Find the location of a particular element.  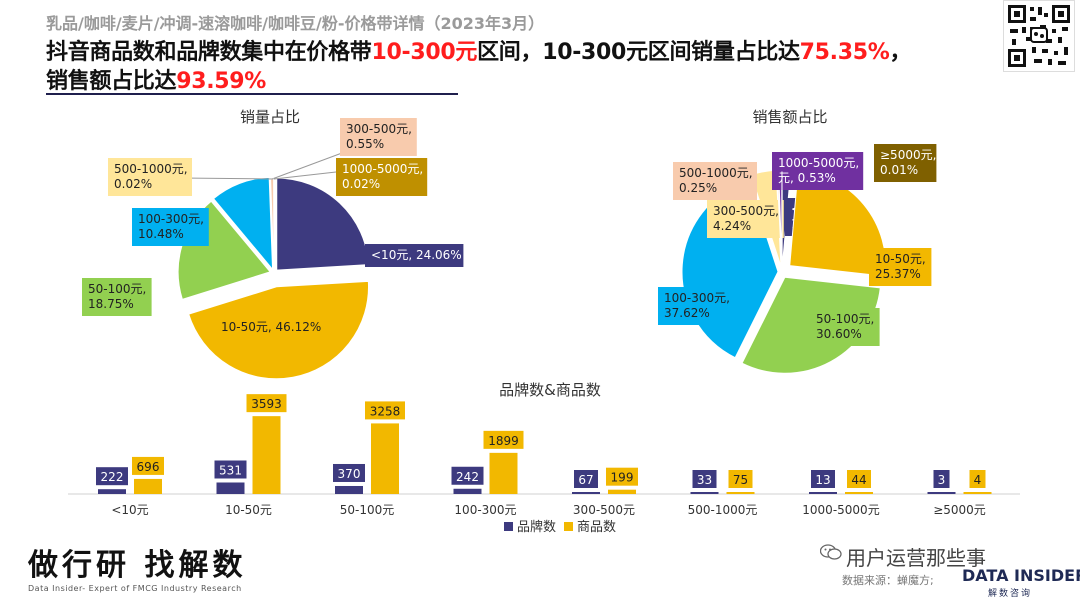

pie-data-label: 37.62% is located at coordinates (687, 313).